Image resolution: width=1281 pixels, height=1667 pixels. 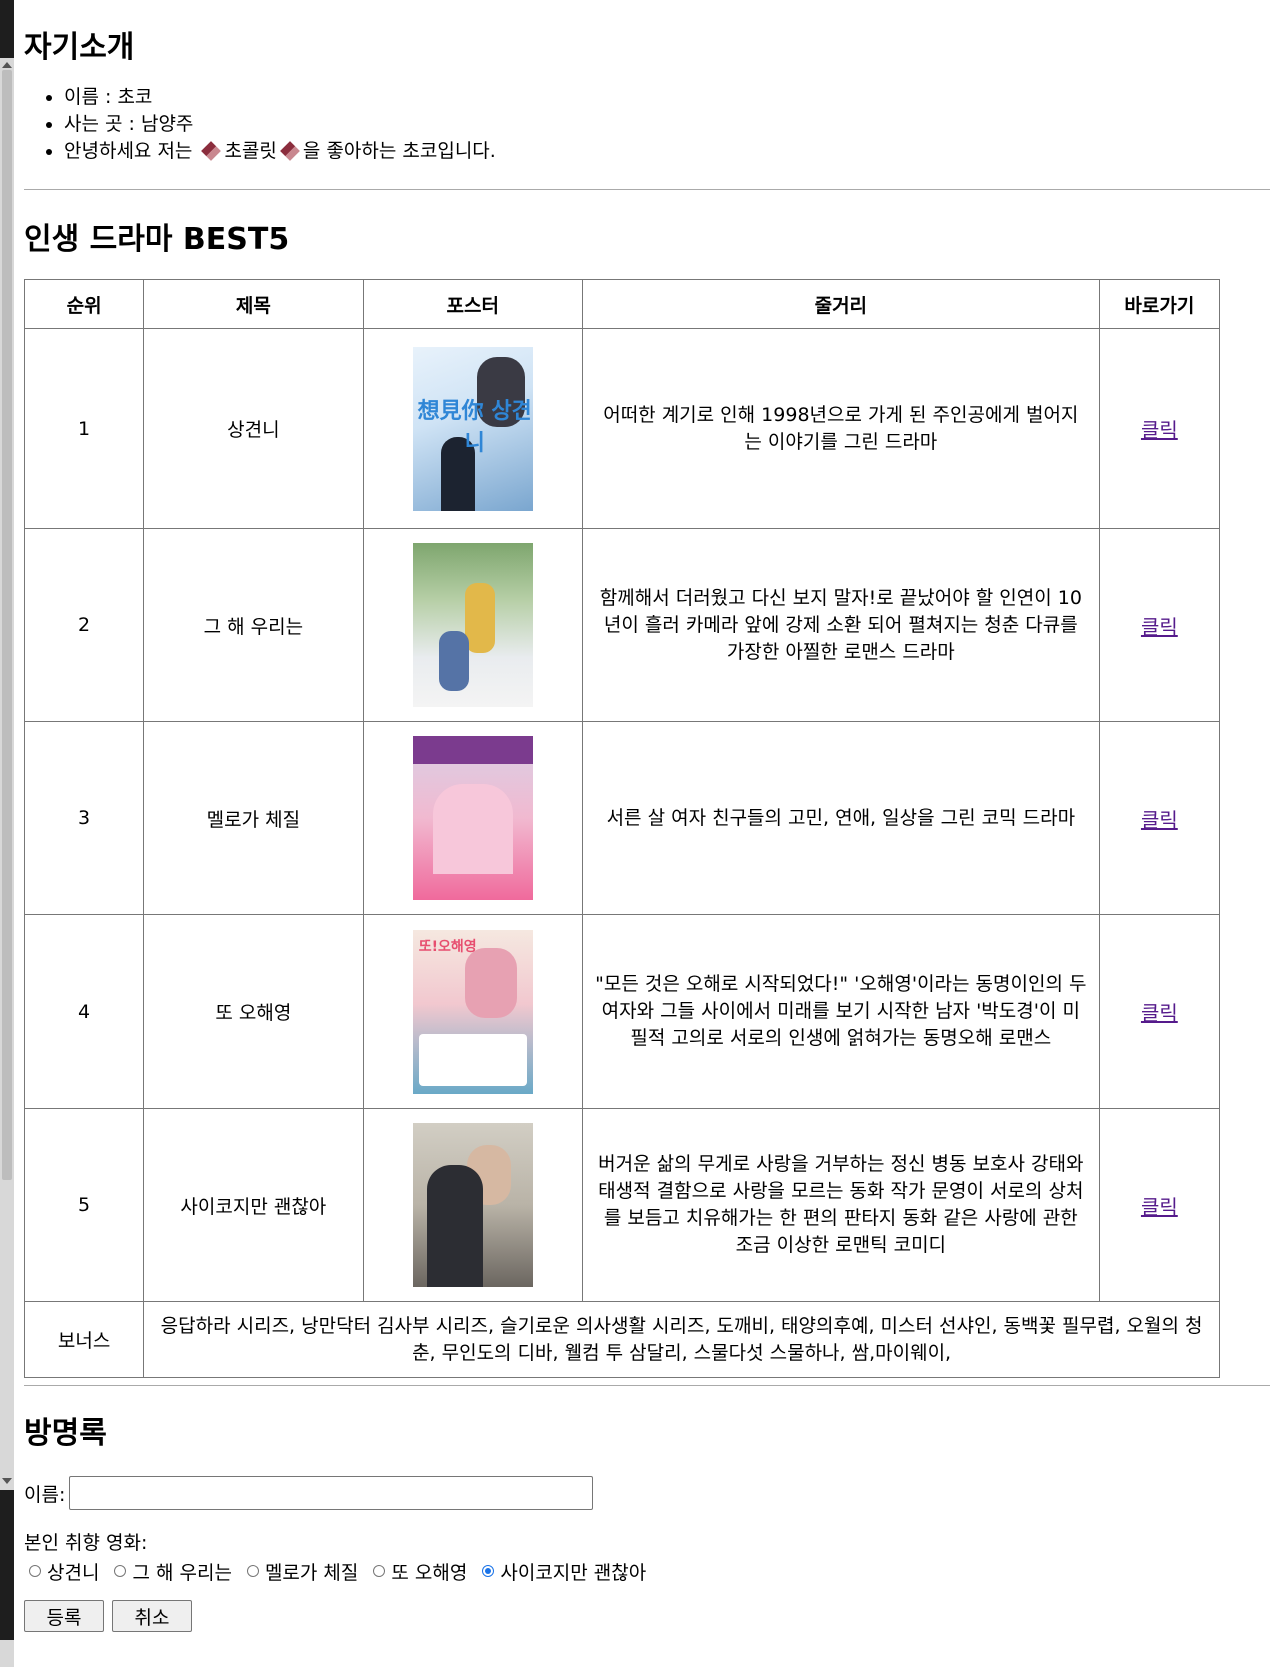 What do you see at coordinates (84, 1339) in the screenshot?
I see `bonus-label: 보너스` at bounding box center [84, 1339].